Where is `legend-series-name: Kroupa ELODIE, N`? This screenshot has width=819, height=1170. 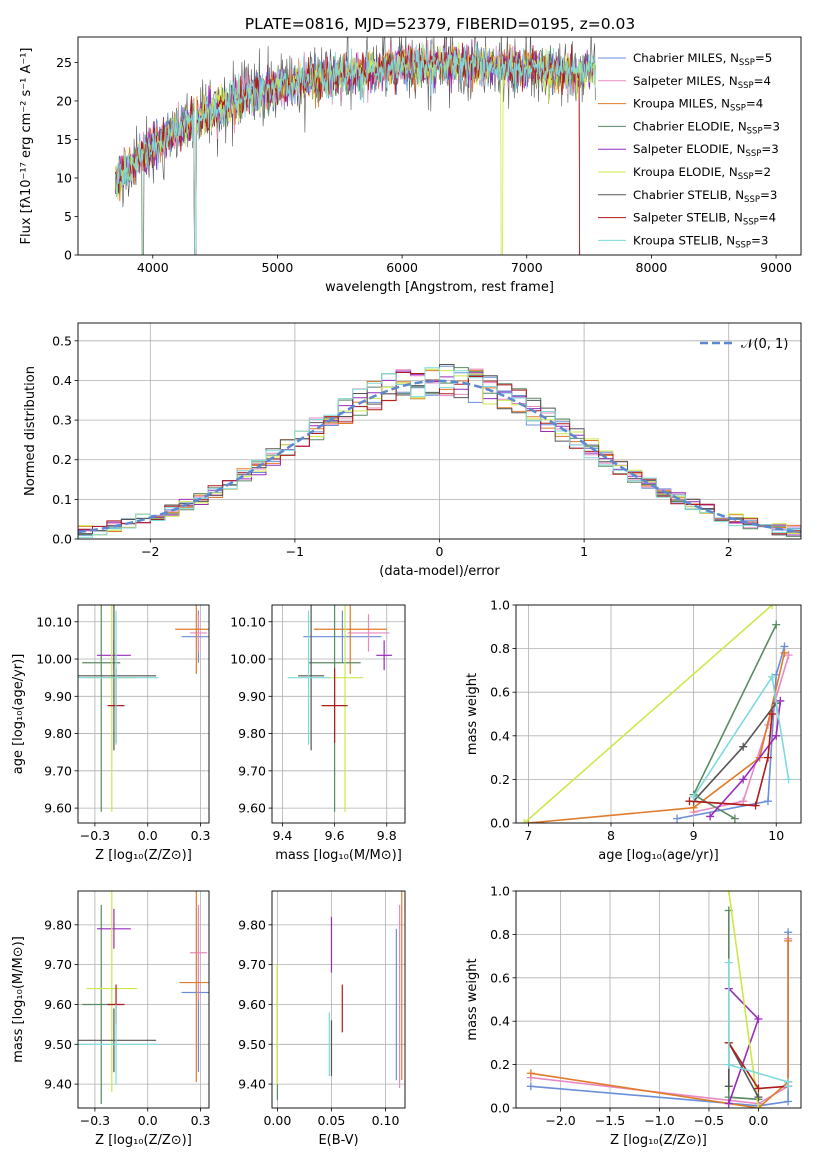
legend-series-name: Kroupa ELODIE, N is located at coordinates (685, 172).